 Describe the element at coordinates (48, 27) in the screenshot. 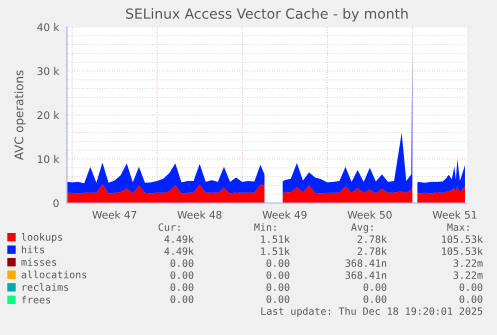

I see `y-tick-label: 40 k` at that location.